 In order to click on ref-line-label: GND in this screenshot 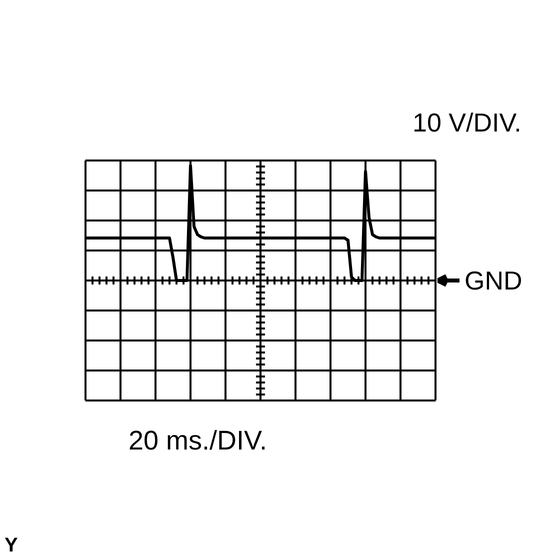, I will do `click(493, 281)`.